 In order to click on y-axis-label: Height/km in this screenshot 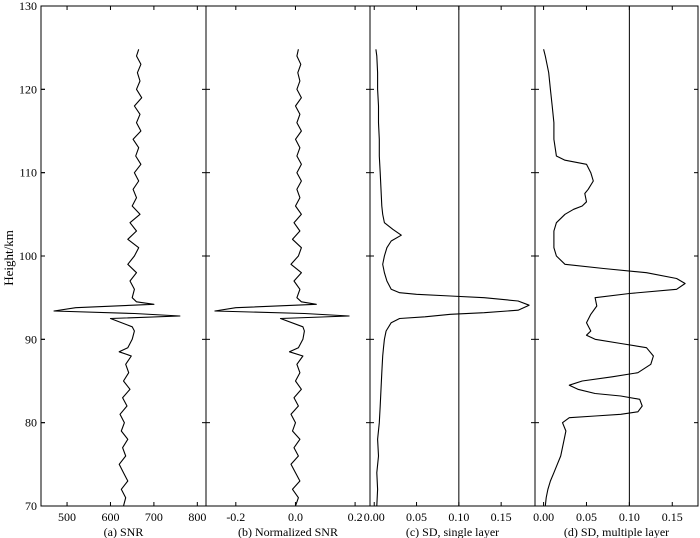, I will do `click(8, 258)`.